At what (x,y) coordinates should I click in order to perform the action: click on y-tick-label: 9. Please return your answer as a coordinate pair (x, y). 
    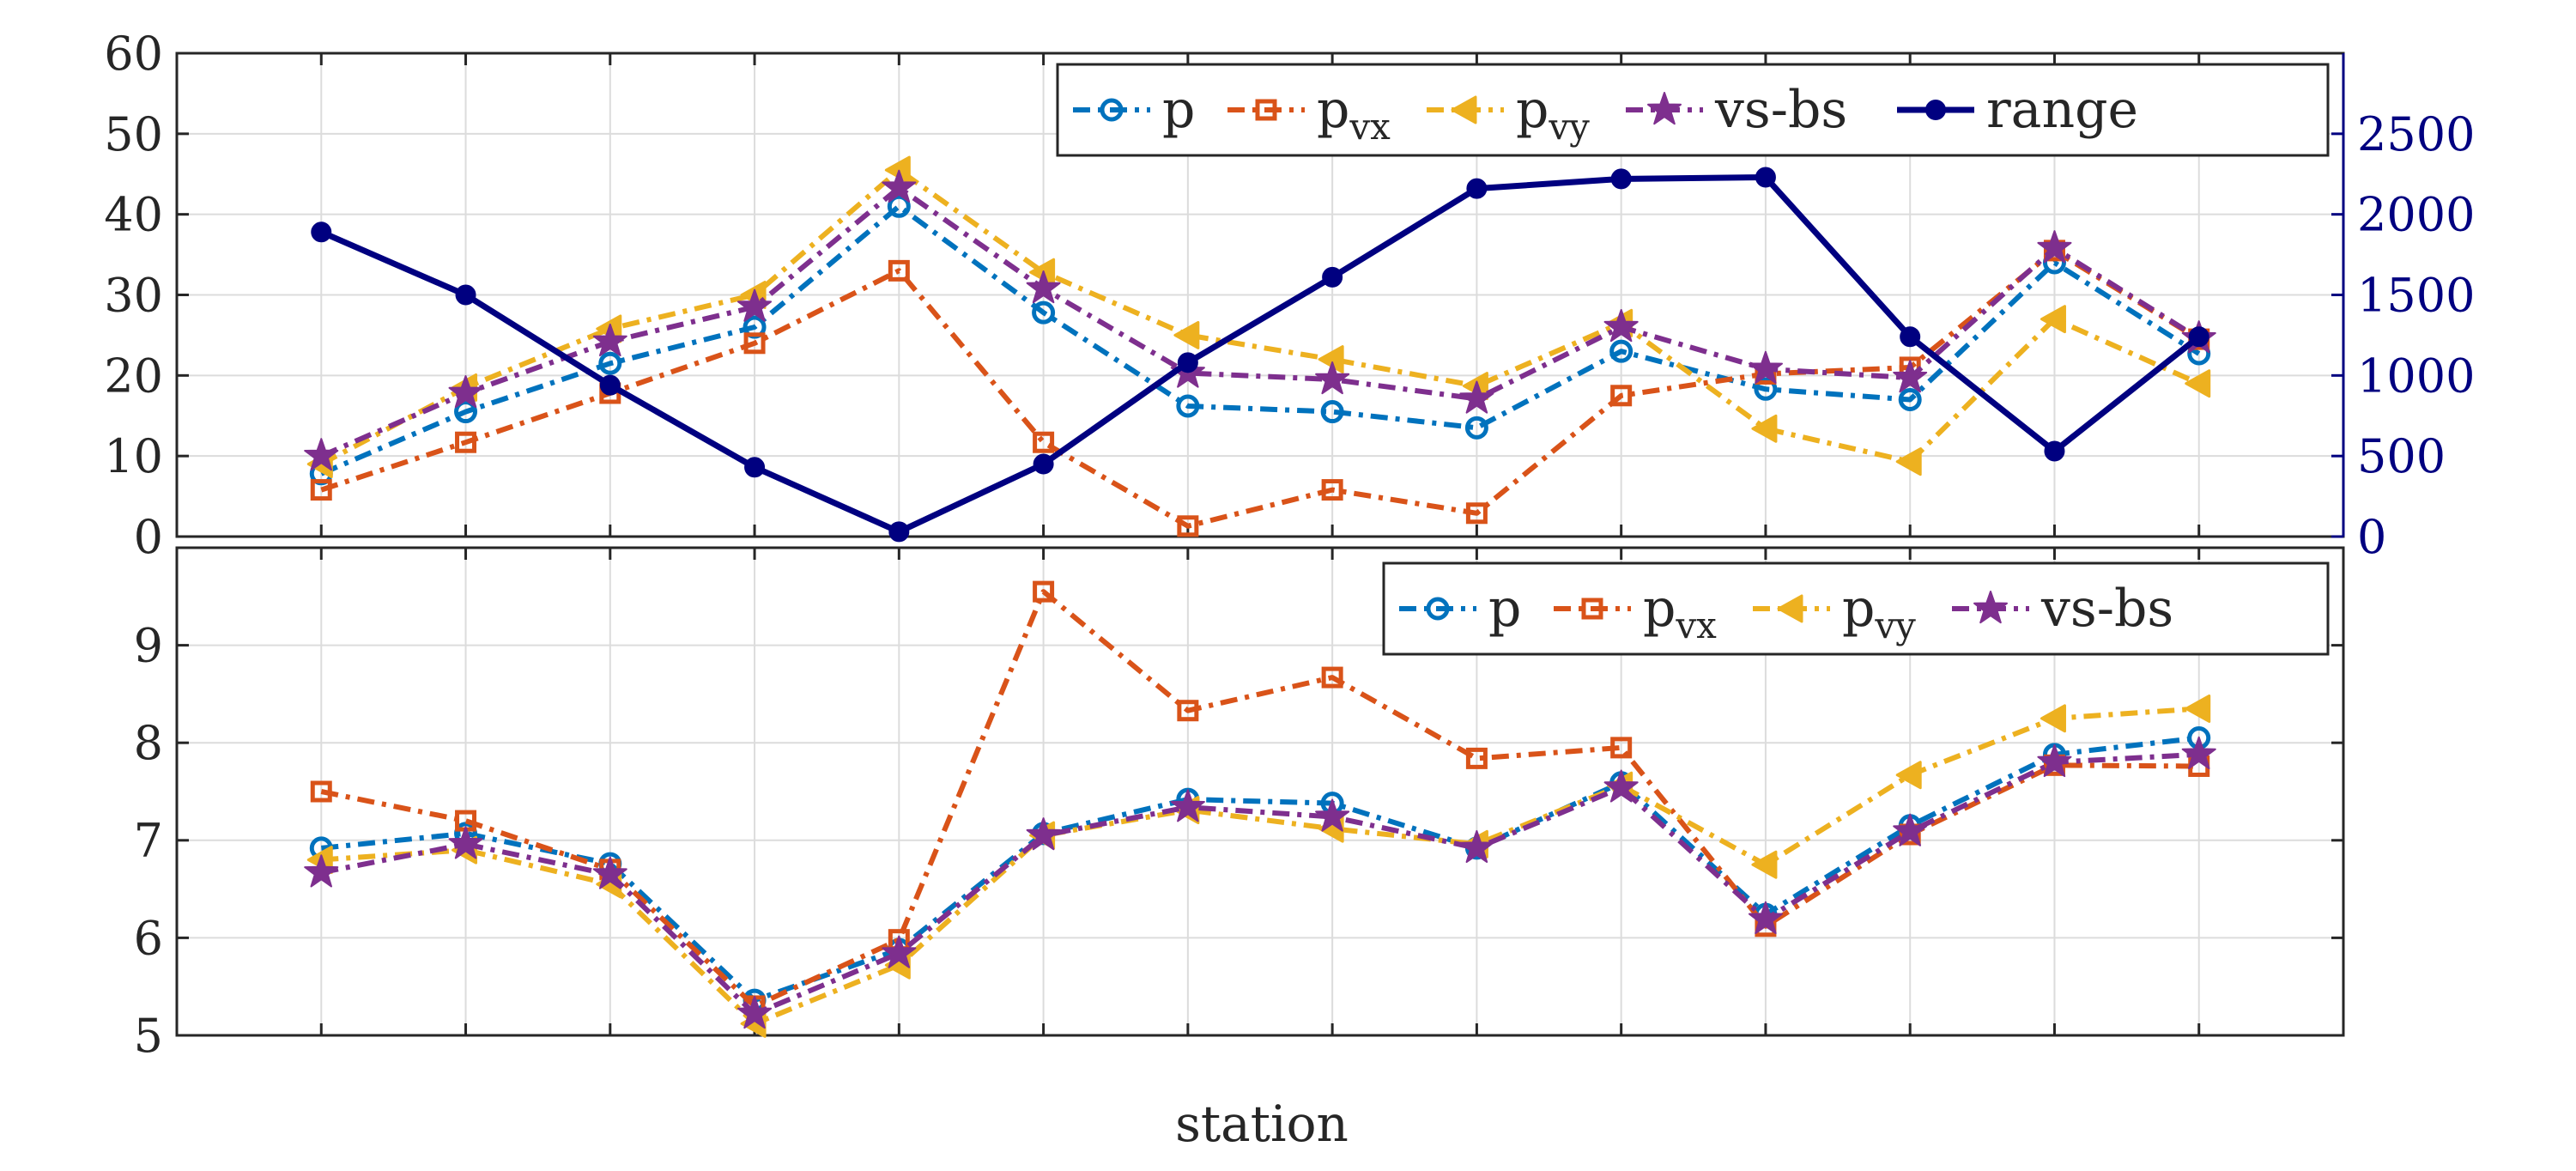
    Looking at the image, I should click on (148, 646).